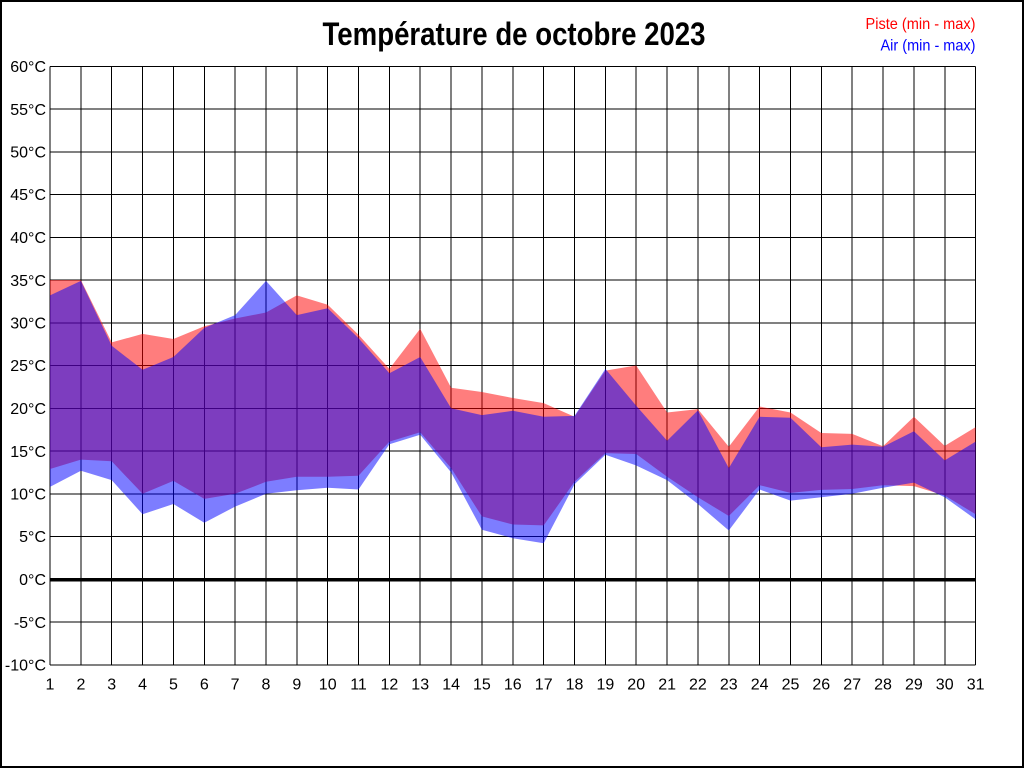  What do you see at coordinates (296, 685) in the screenshot?
I see `svg-text: 9` at bounding box center [296, 685].